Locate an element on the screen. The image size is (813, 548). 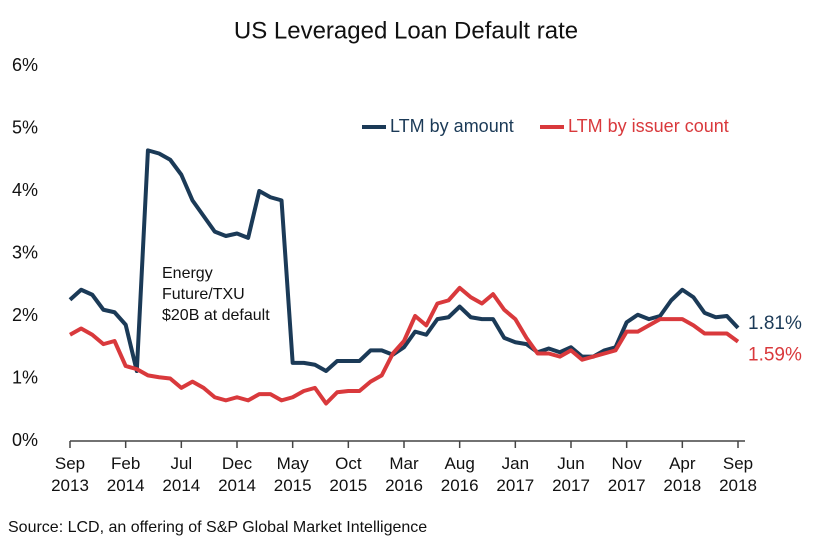
x-tick-label: Jan 2017 is located at coordinates (515, 474).